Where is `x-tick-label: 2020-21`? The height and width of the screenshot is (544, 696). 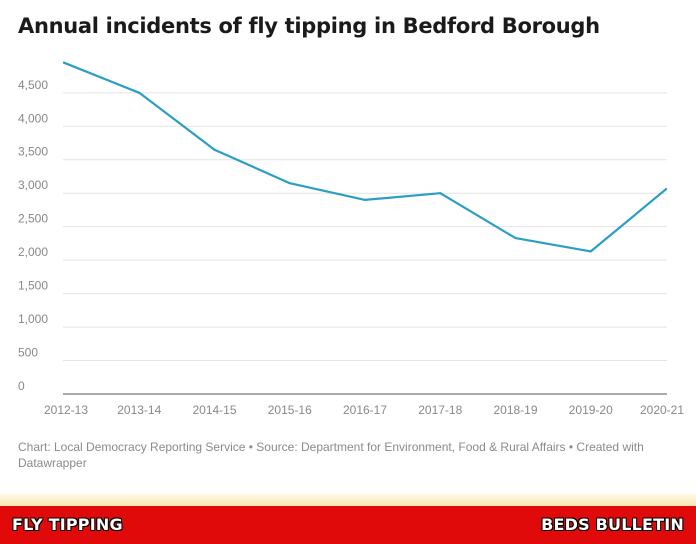 x-tick-label: 2020-21 is located at coordinates (662, 410).